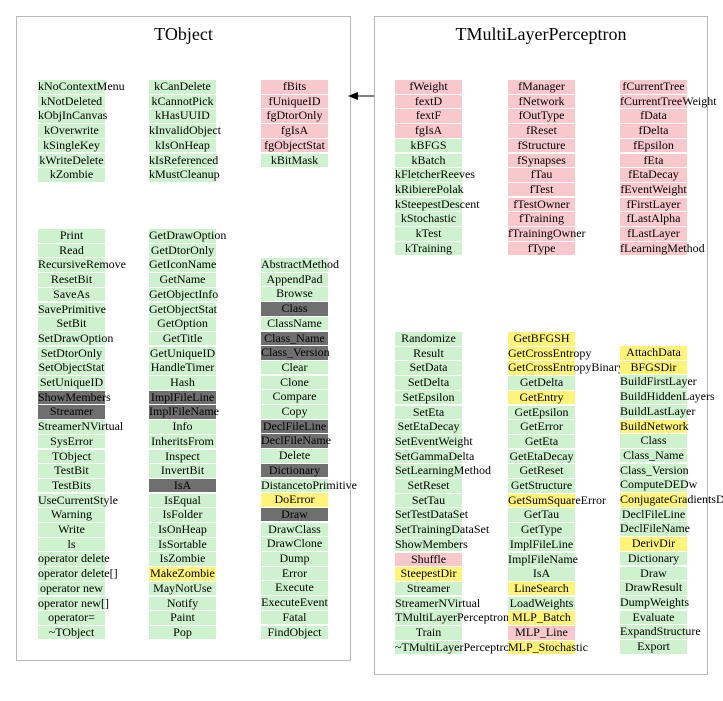  What do you see at coordinates (431, 544) in the screenshot?
I see `mlp-method-item: ShowMembers` at bounding box center [431, 544].